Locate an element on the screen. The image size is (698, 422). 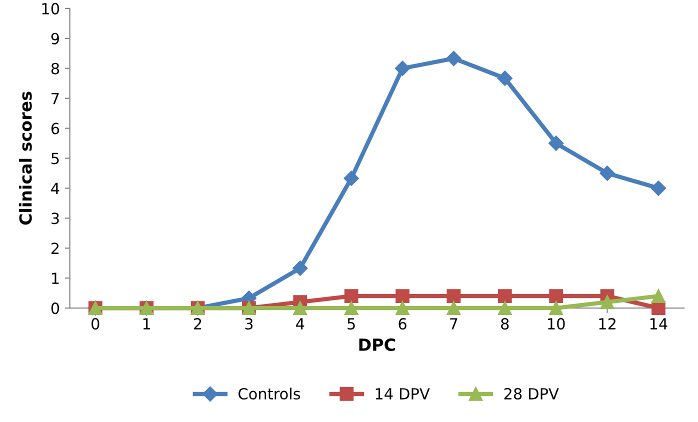
y-tick-label: 9 is located at coordinates (55, 38).